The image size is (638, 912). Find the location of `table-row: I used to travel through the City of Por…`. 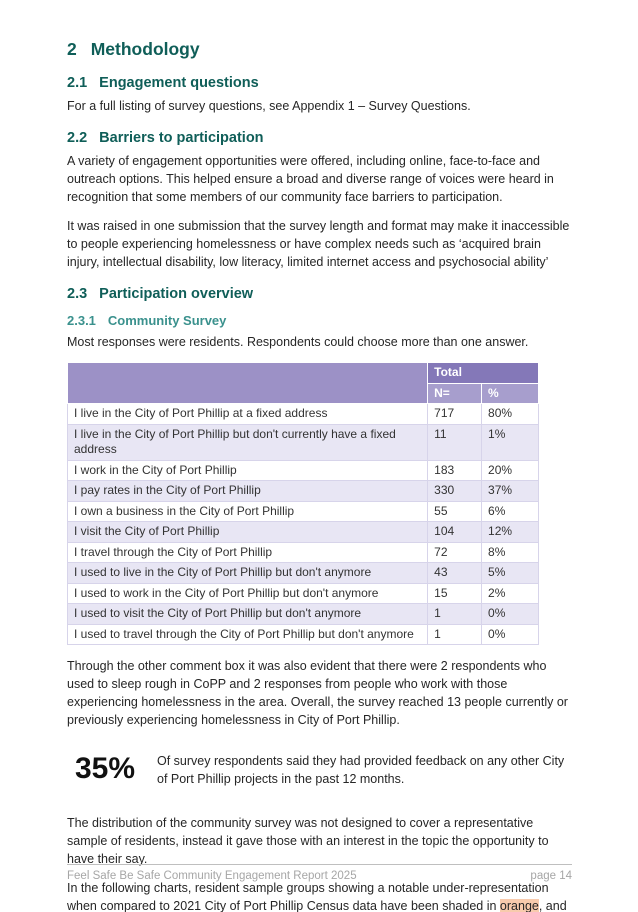

table-row: I used to travel through the City of Por… is located at coordinates (302, 634).